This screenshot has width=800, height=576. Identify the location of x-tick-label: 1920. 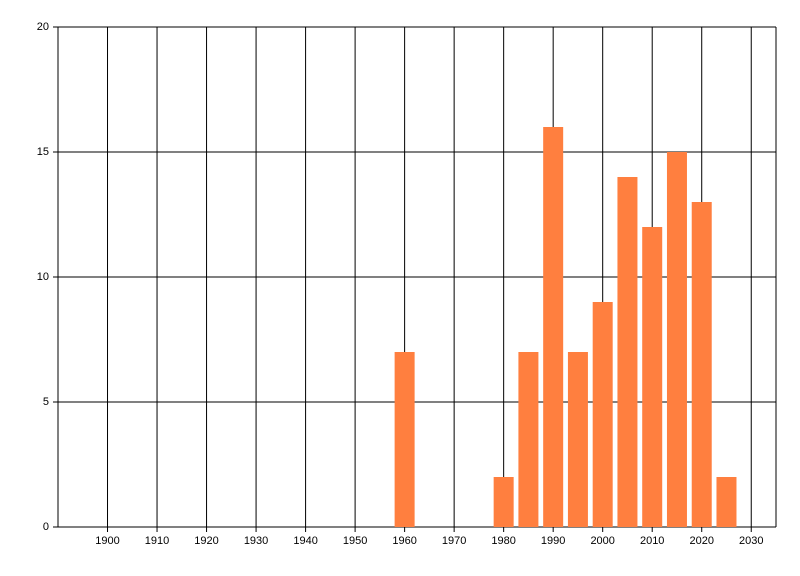
(206, 541).